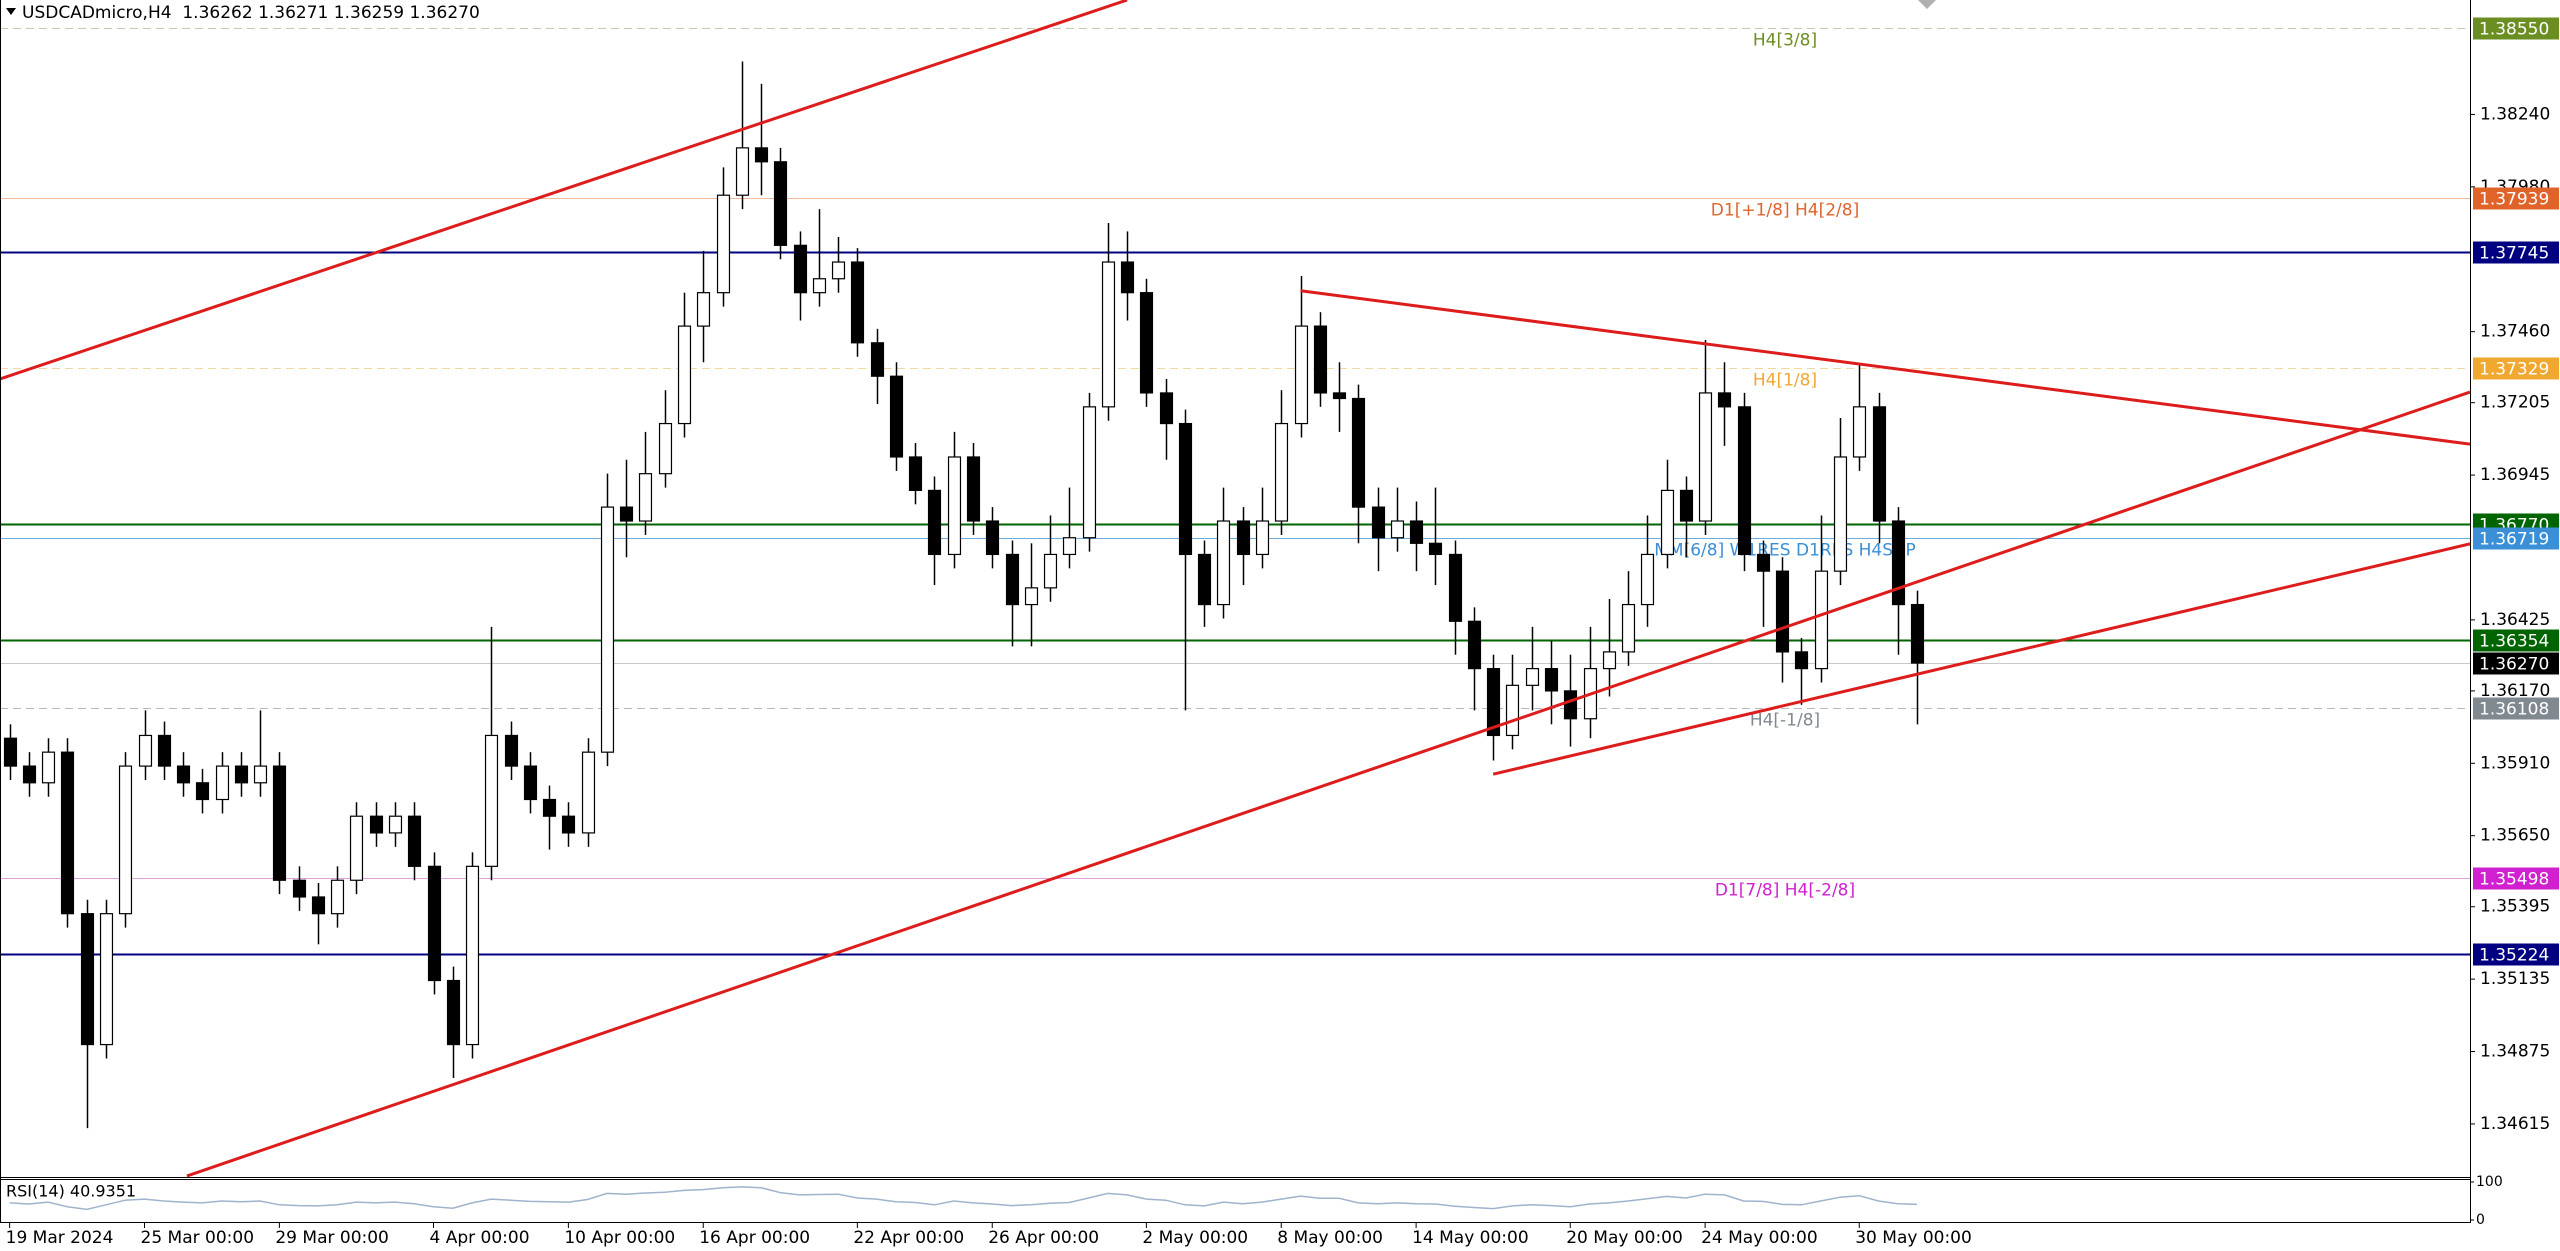 The image size is (2560, 1251). Describe the element at coordinates (2515, 763) in the screenshot. I see `y-tick-label: 1.35910` at that location.